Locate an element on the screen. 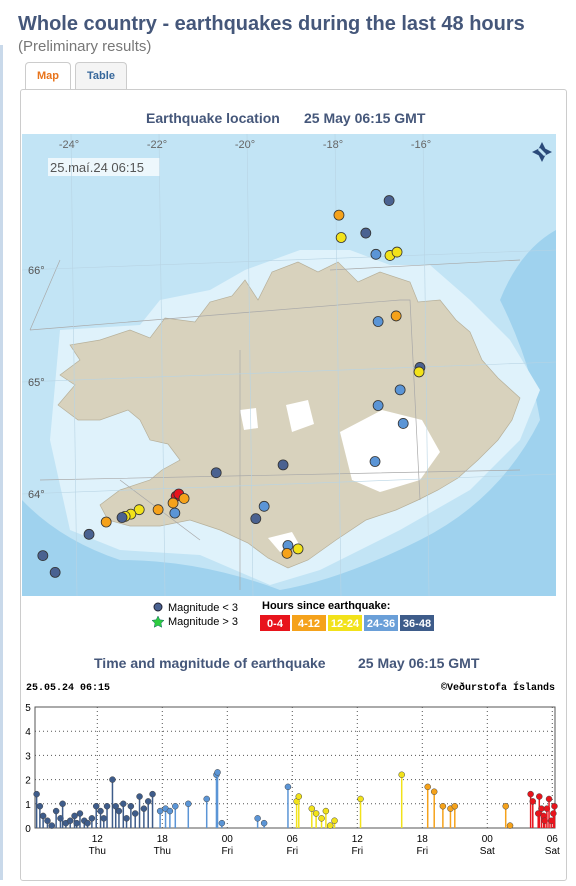 The image size is (576, 886). lat-label: 64° is located at coordinates (36, 495).